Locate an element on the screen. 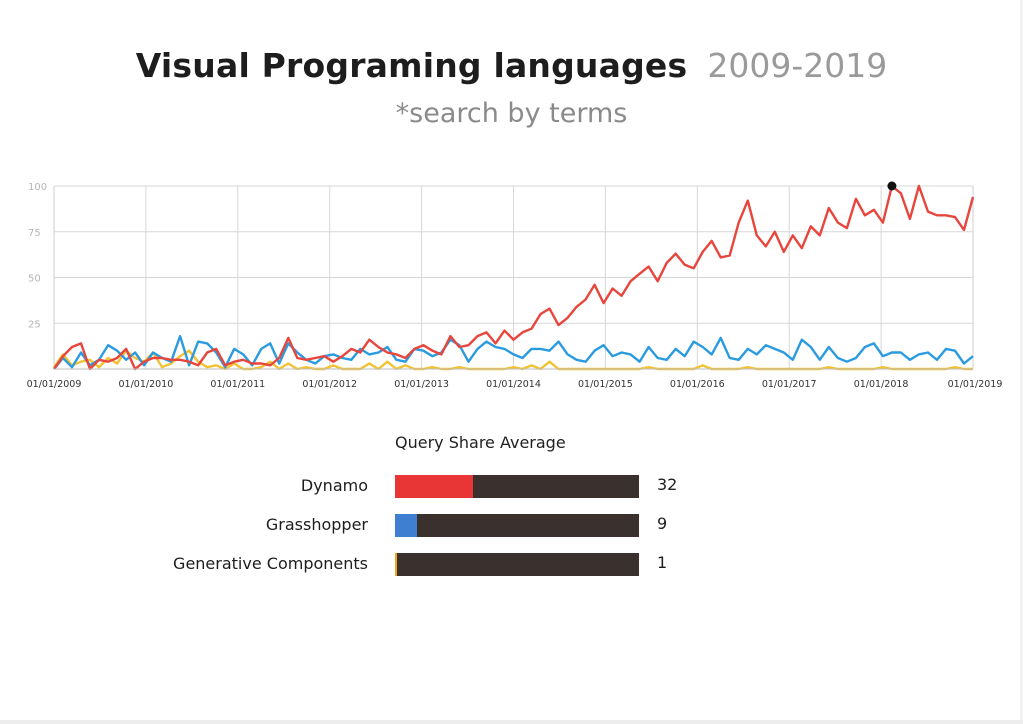  share-bar-generative-components is located at coordinates (396, 564).